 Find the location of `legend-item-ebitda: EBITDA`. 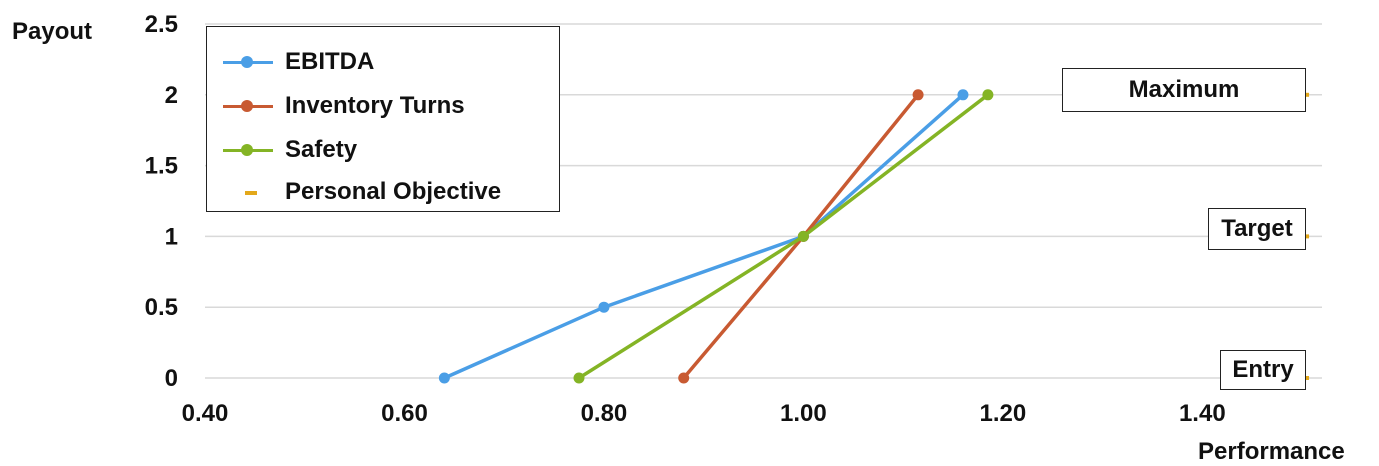

legend-item-ebitda: EBITDA is located at coordinates (290, 62).